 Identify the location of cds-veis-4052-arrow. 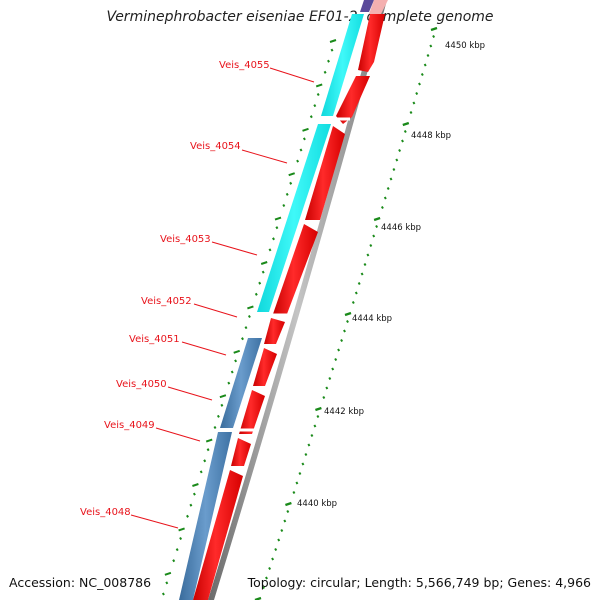
(274, 331).